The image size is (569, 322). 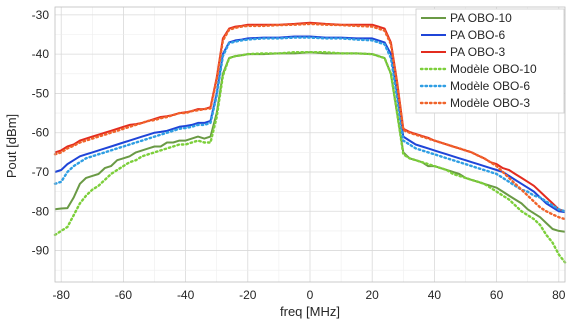 I want to click on x-axis-label: freq [MHz], so click(x=310, y=311).